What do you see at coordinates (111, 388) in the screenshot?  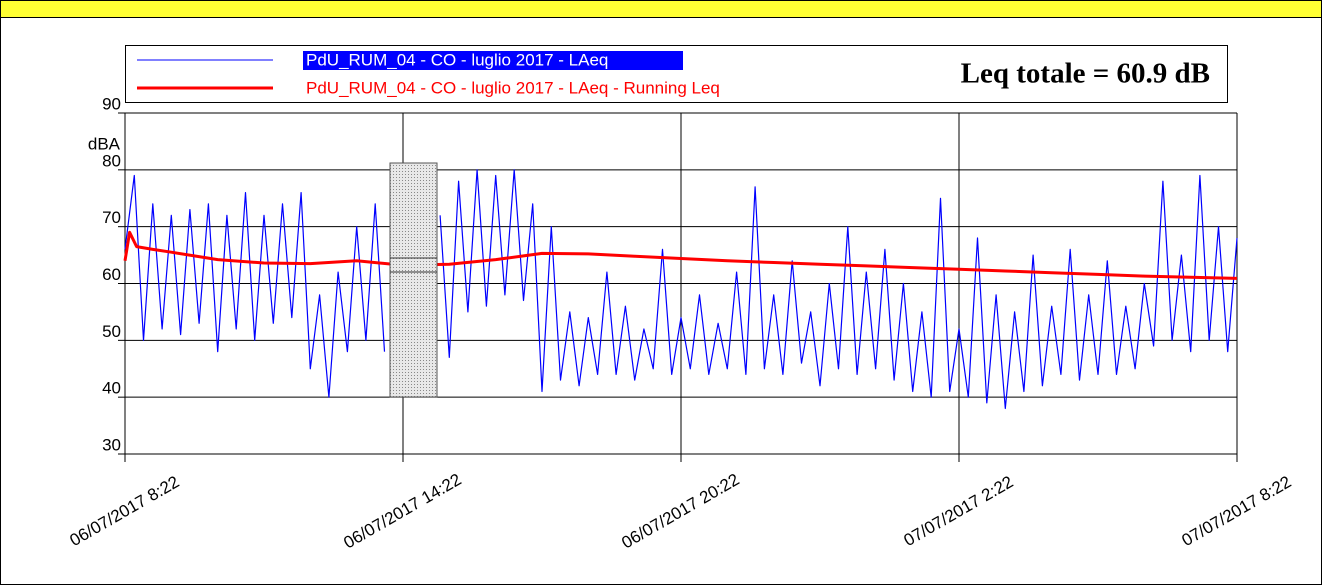 I see `y-tick-label: 40` at bounding box center [111, 388].